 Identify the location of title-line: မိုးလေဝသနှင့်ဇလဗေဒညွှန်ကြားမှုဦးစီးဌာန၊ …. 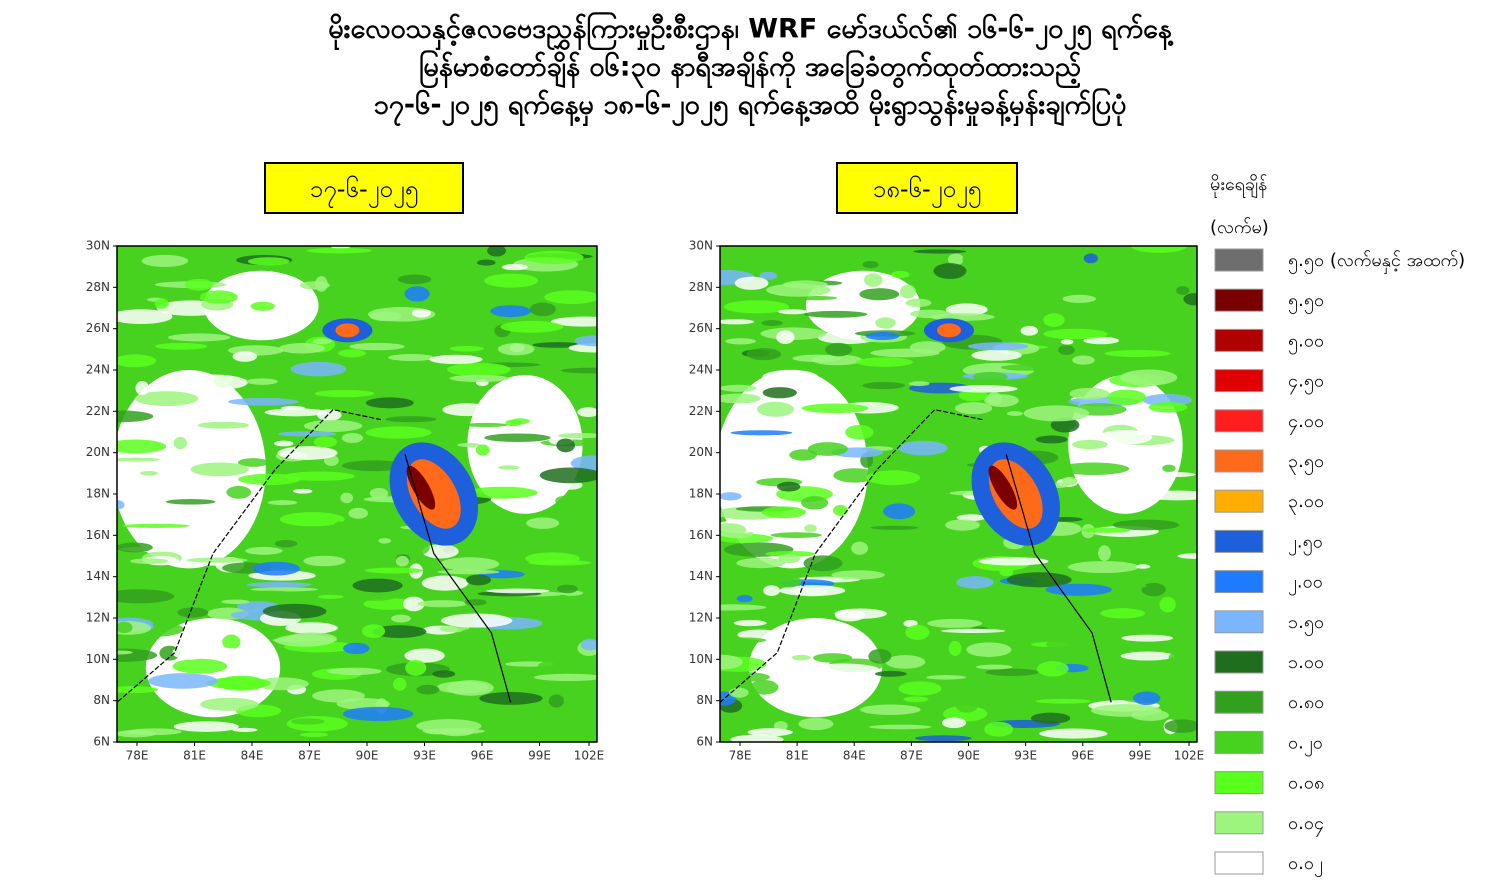
(750, 31).